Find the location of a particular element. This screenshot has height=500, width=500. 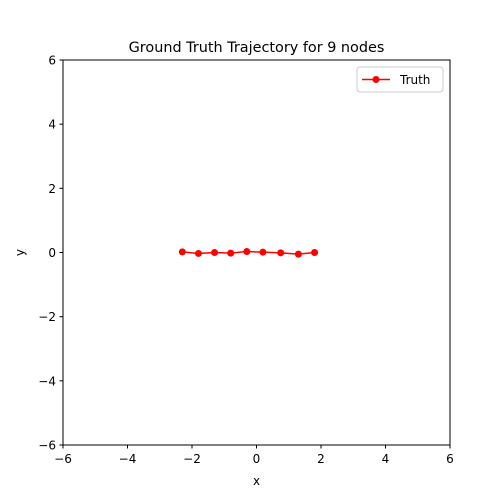

x-tick-label: 2 is located at coordinates (321, 459).